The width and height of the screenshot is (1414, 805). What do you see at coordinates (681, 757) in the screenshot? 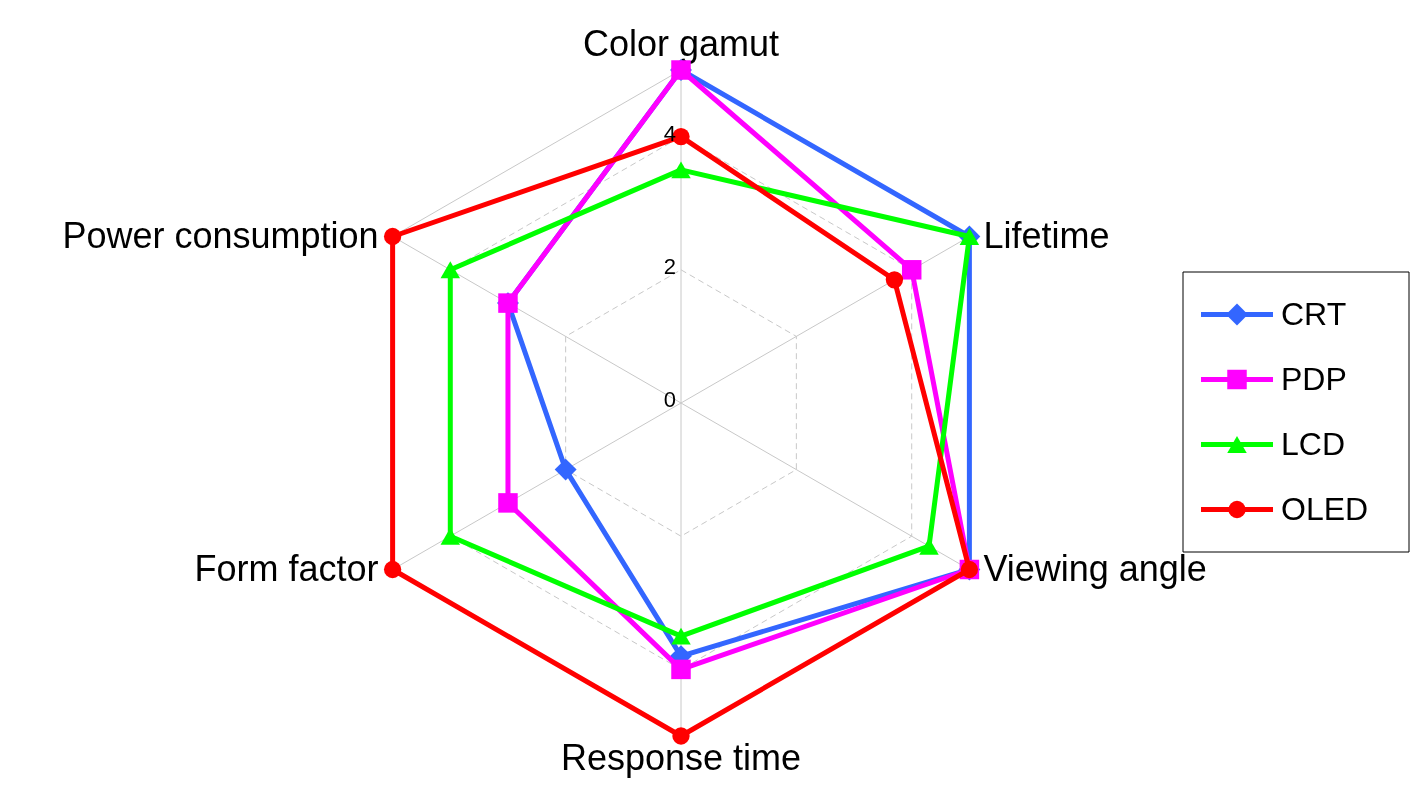
I see `spoke-label: Response time` at bounding box center [681, 757].